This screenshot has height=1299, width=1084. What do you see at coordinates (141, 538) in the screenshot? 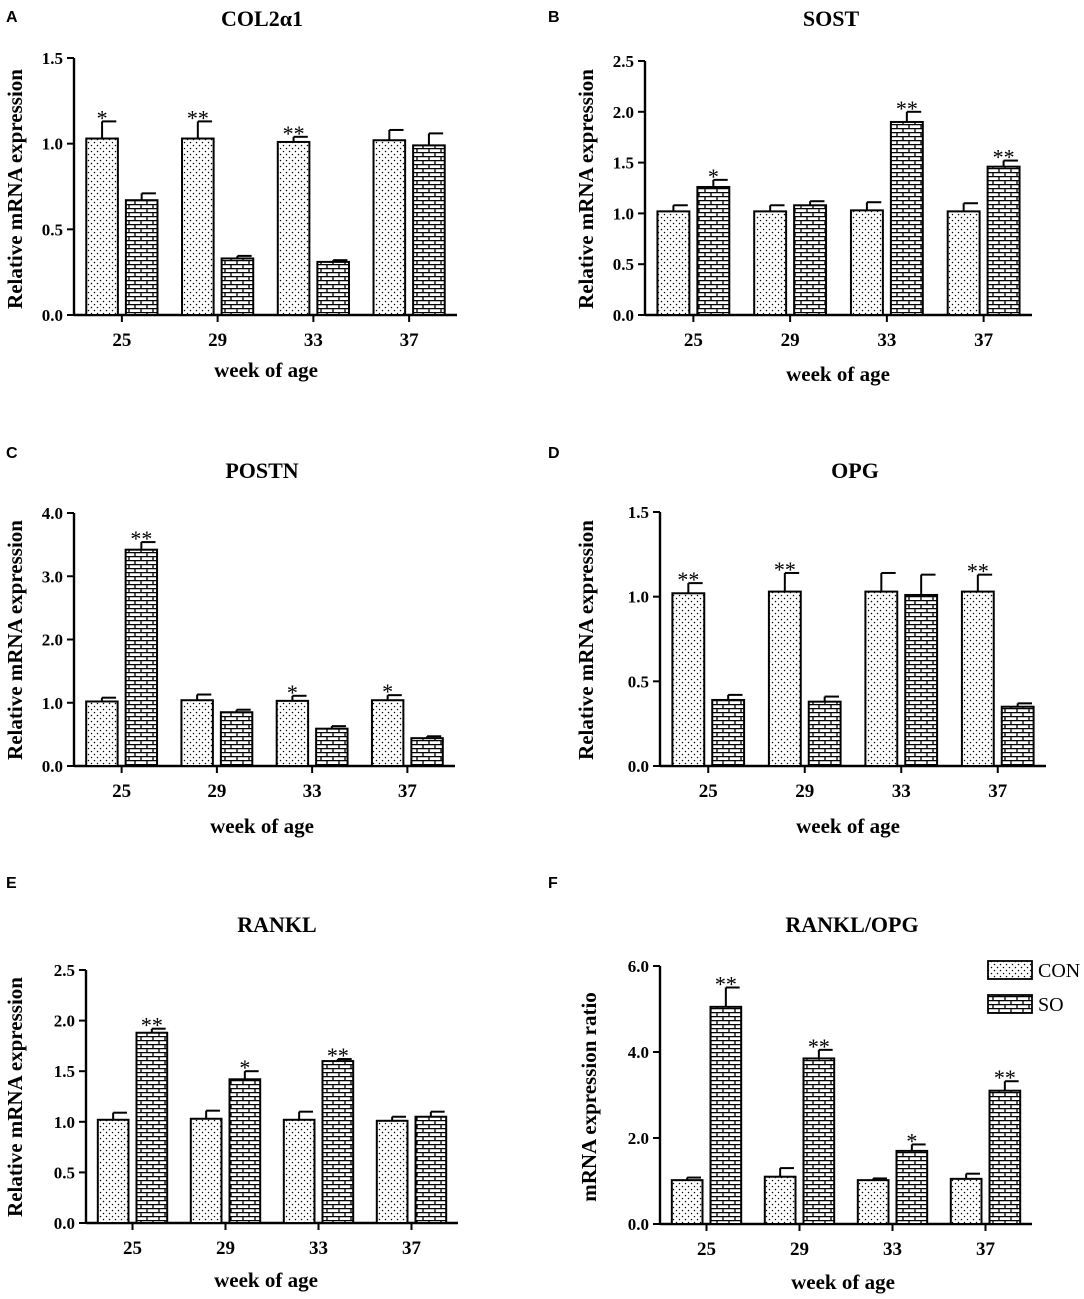
I see `significance-marker-c: **` at bounding box center [141, 538].